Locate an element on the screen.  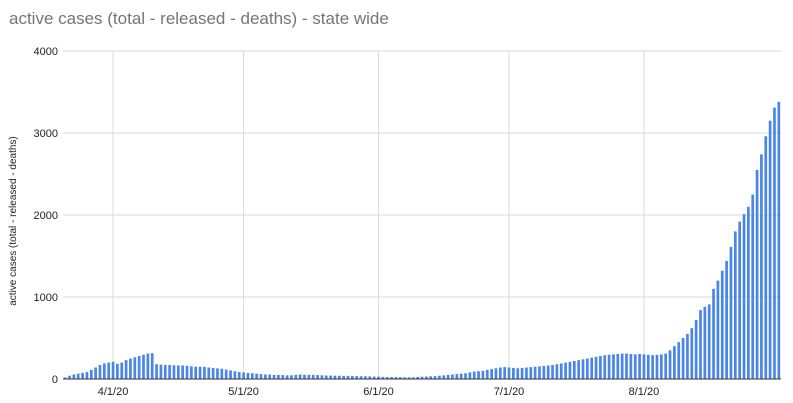
x-tick-label: 6/1/20 is located at coordinates (378, 392).